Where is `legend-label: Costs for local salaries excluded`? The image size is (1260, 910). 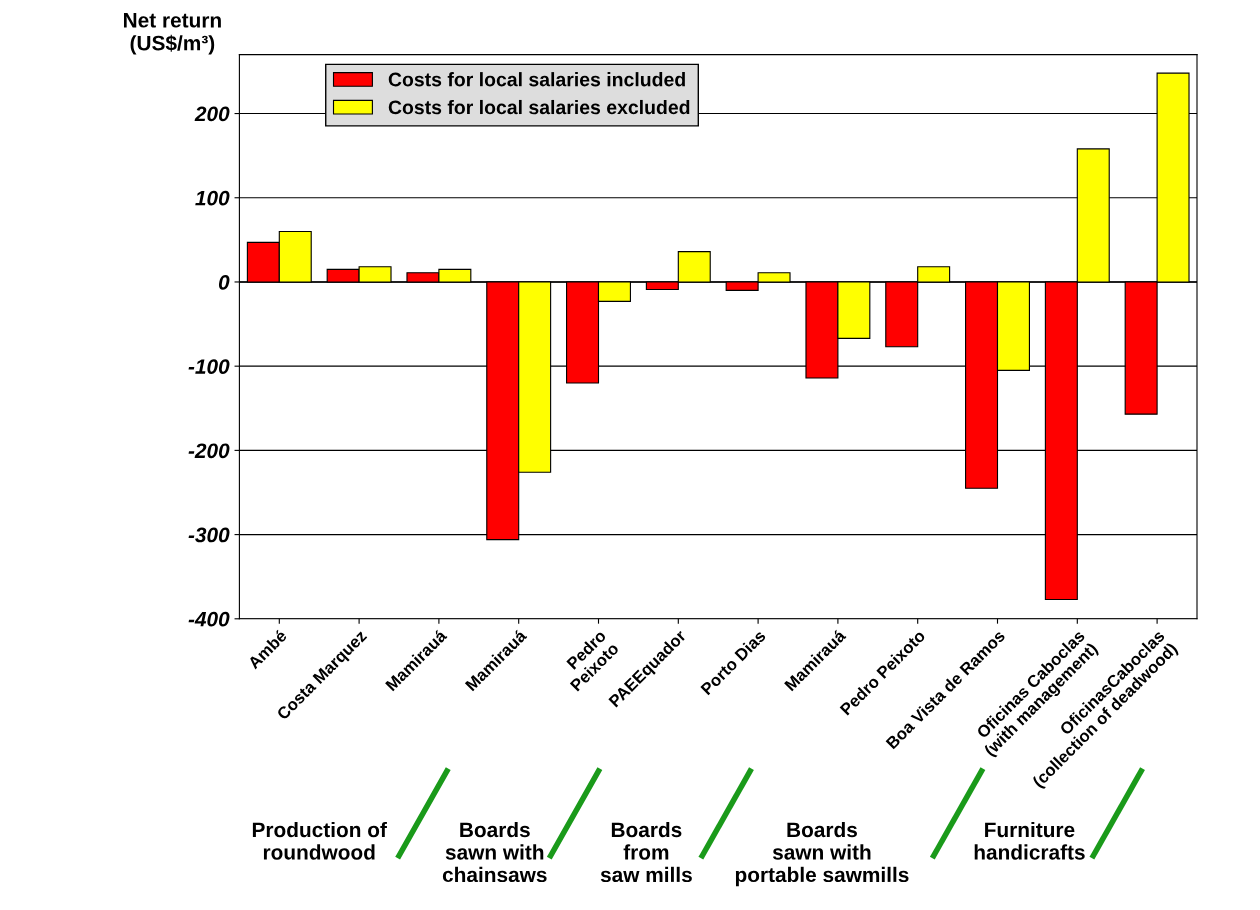 legend-label: Costs for local salaries excluded is located at coordinates (539, 107).